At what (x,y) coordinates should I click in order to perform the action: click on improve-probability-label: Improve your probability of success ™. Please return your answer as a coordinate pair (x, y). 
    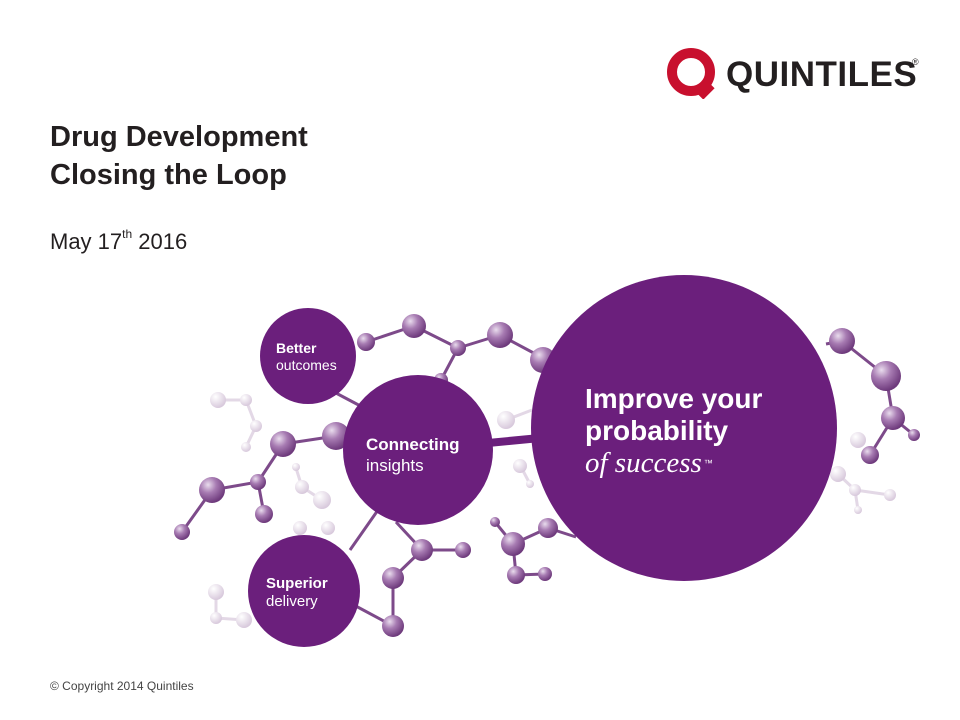
    Looking at the image, I should click on (673, 431).